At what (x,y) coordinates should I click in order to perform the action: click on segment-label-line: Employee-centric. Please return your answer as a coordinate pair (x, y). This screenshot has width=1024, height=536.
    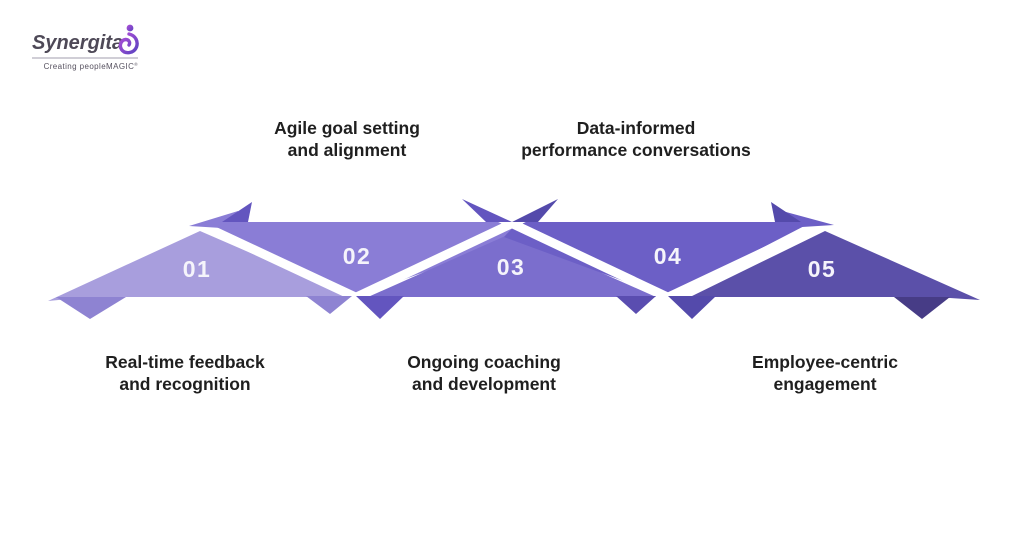
    Looking at the image, I should click on (825, 362).